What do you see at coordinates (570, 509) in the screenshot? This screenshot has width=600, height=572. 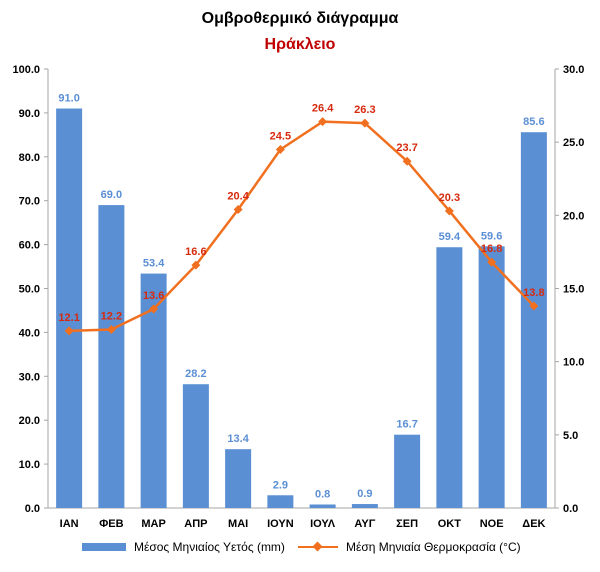 I see `y-right-tick-label: 0.0` at bounding box center [570, 509].